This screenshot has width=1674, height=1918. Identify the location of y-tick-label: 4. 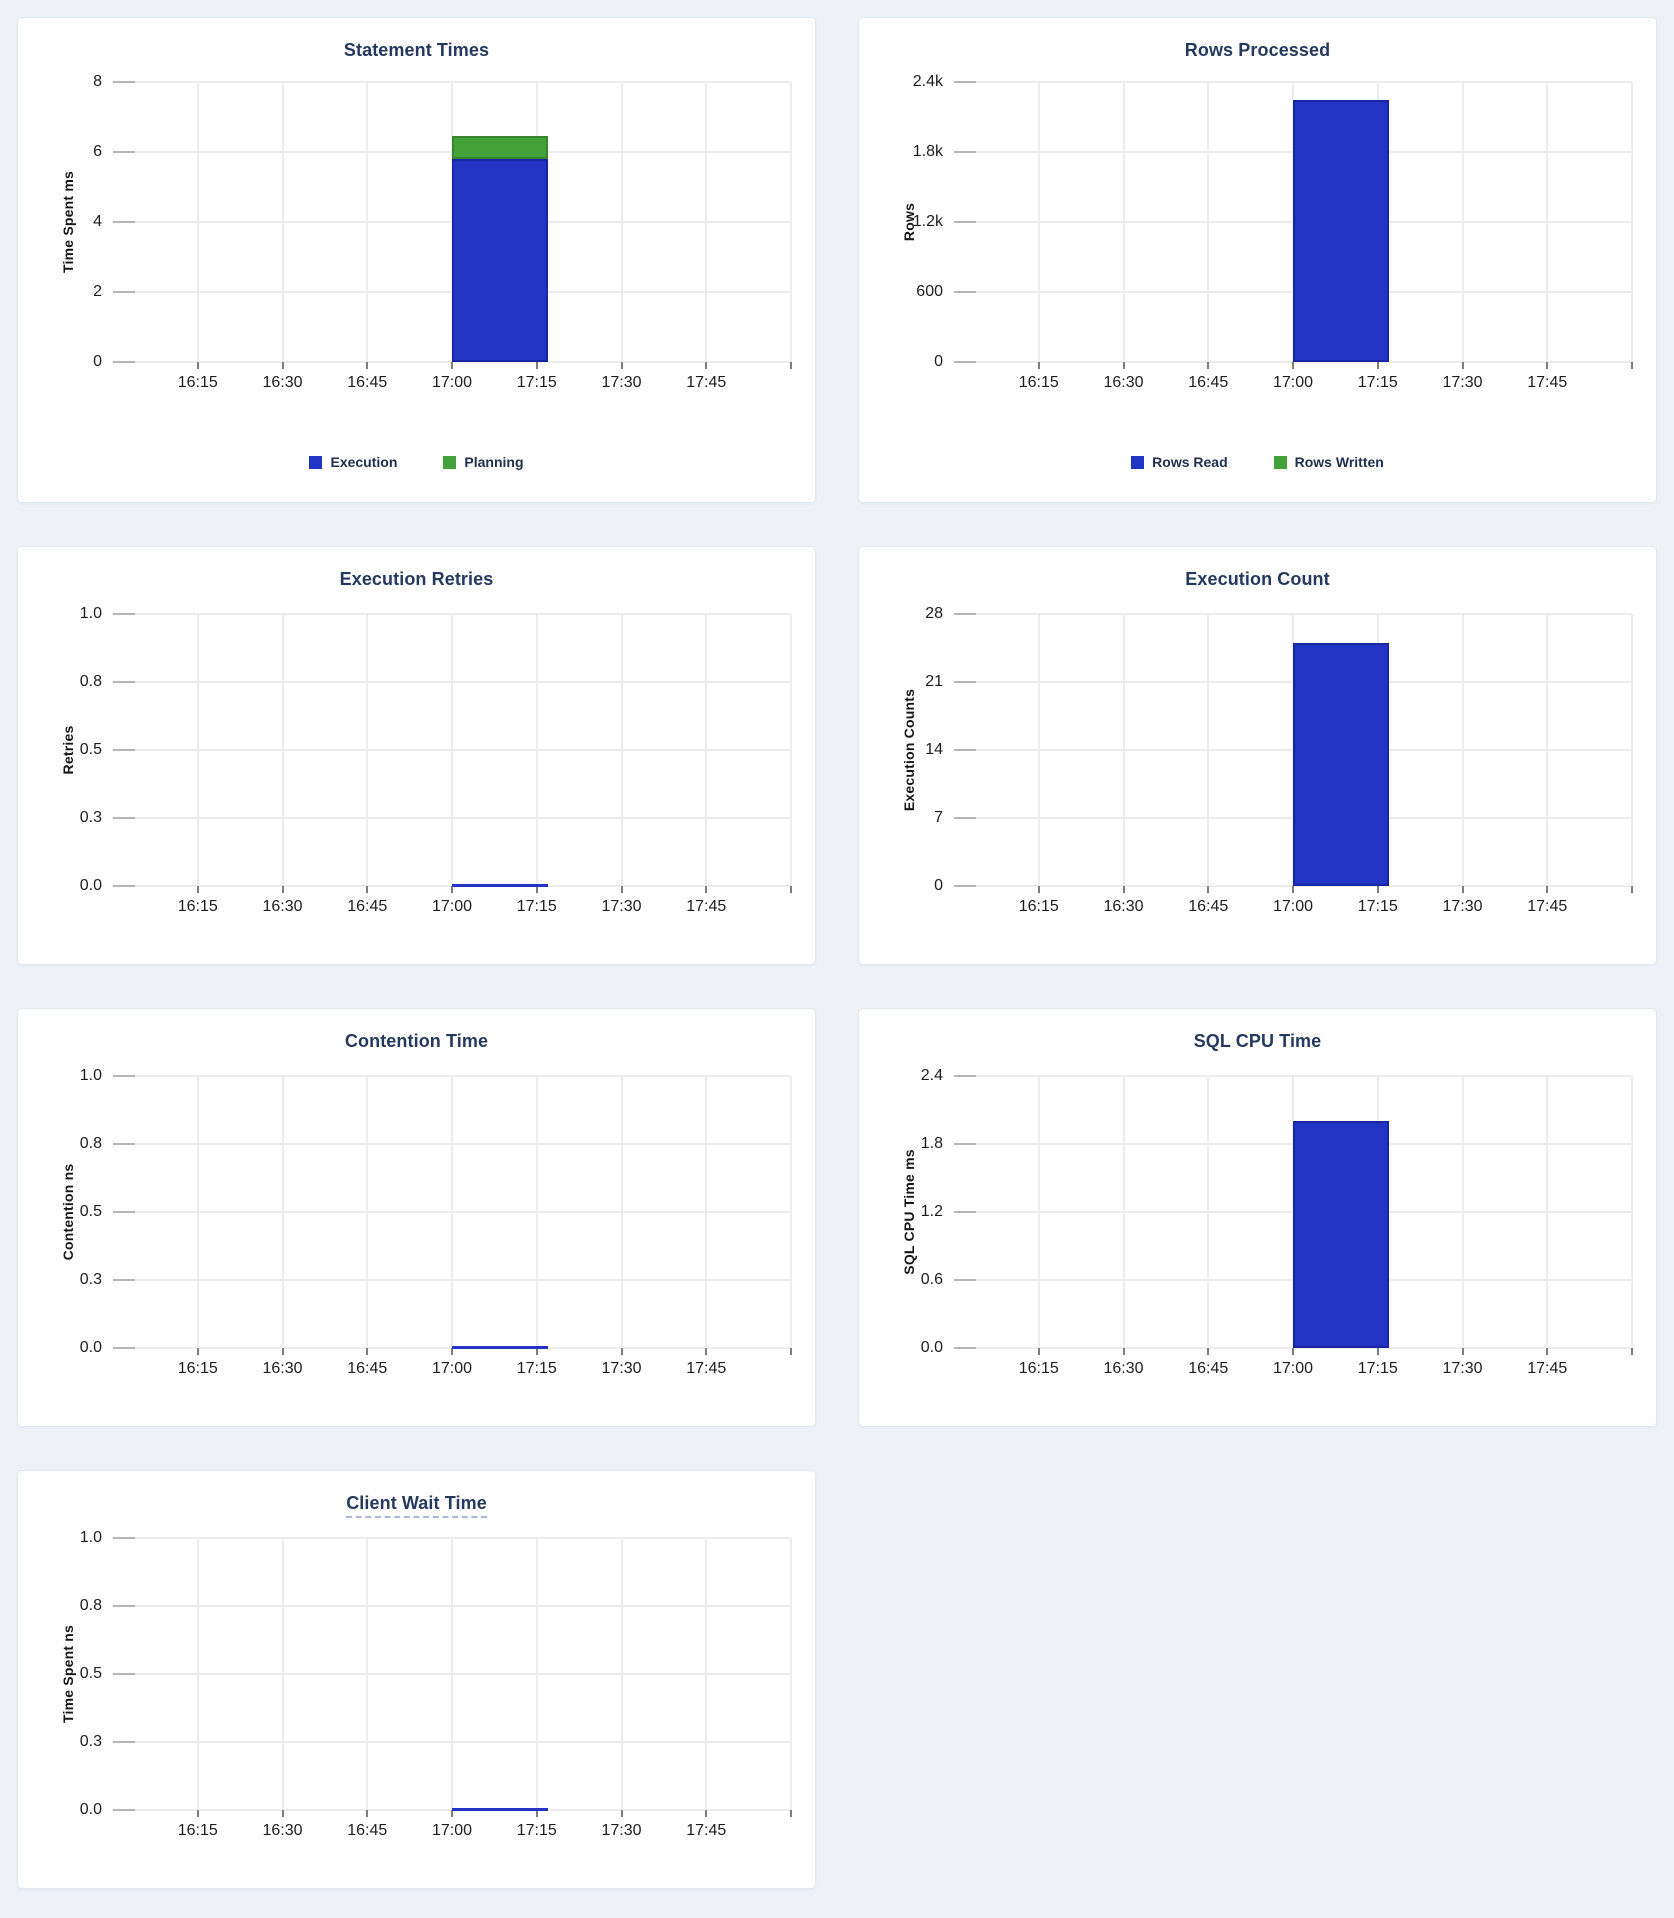
(97, 221).